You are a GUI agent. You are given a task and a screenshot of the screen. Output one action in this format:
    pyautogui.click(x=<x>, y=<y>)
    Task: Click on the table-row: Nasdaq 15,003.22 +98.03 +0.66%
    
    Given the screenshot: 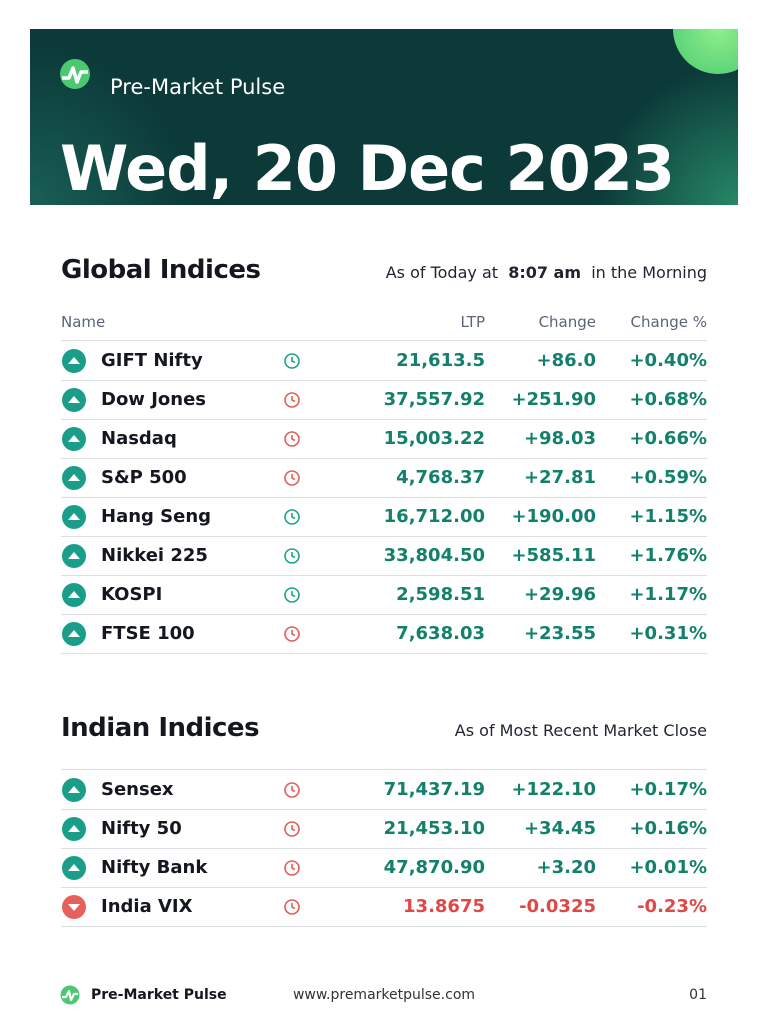 What is the action you would take?
    pyautogui.click(x=384, y=439)
    